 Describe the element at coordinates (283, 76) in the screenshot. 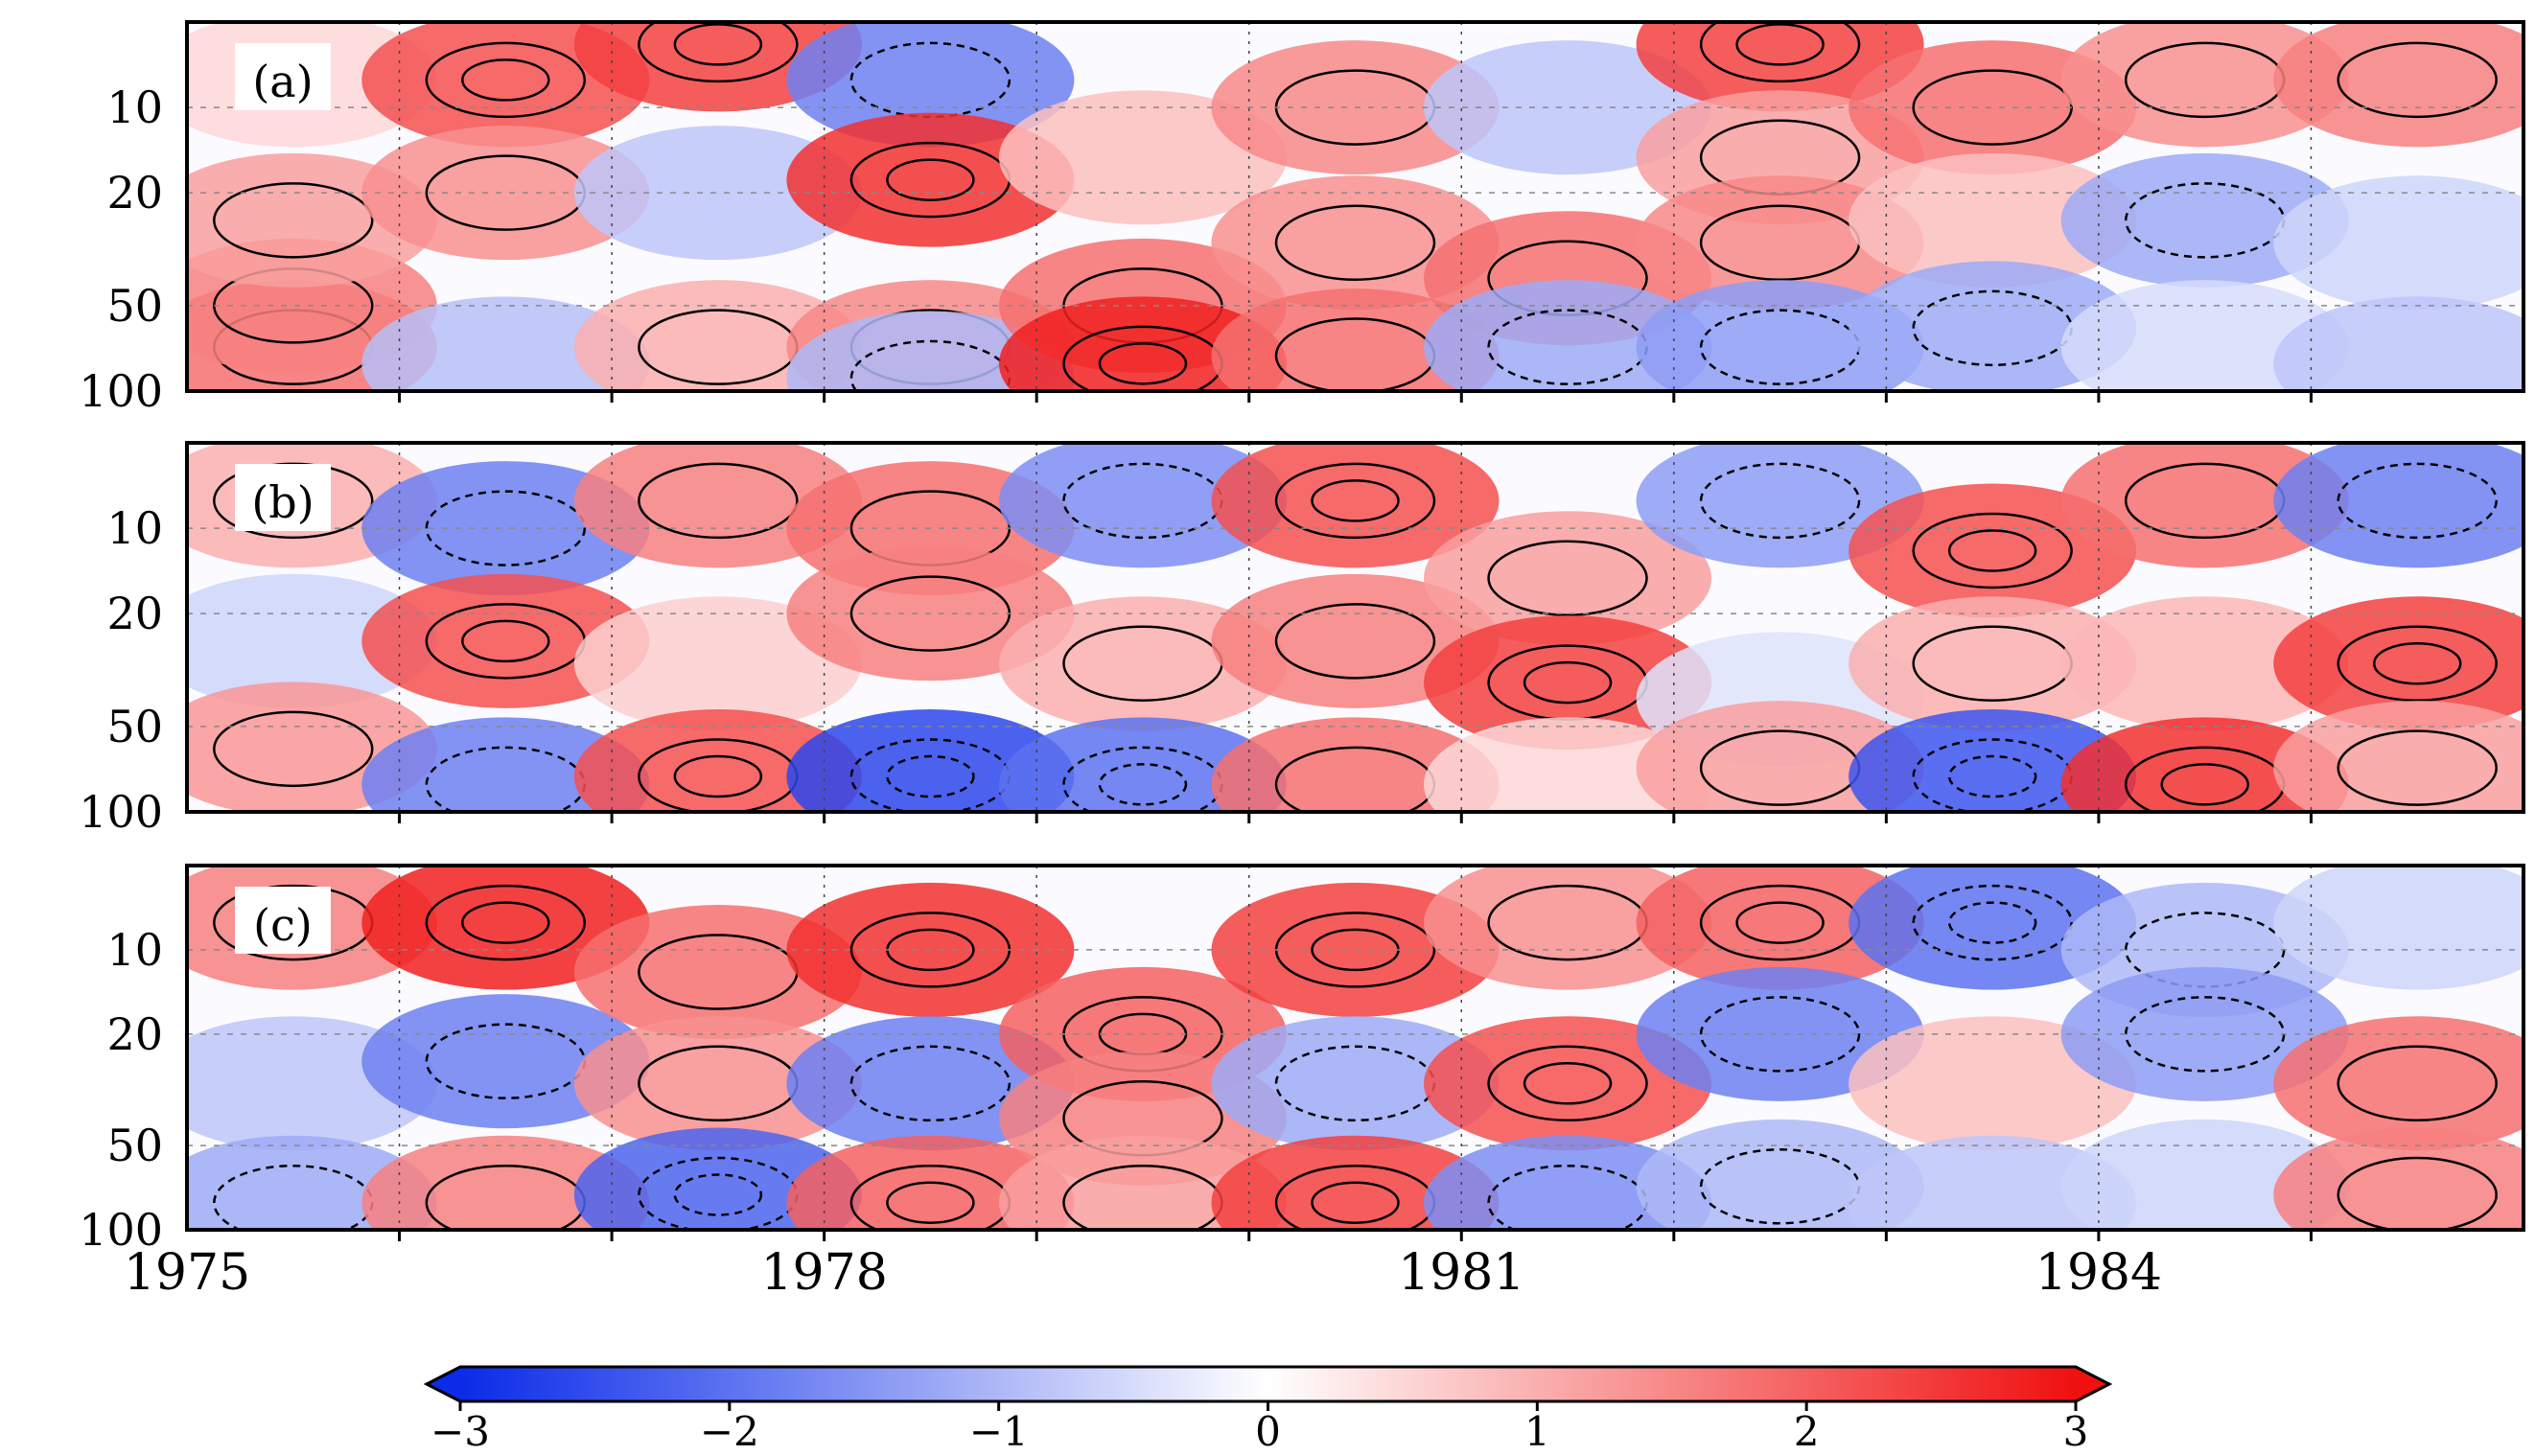

I see `panel-a-label-box` at that location.